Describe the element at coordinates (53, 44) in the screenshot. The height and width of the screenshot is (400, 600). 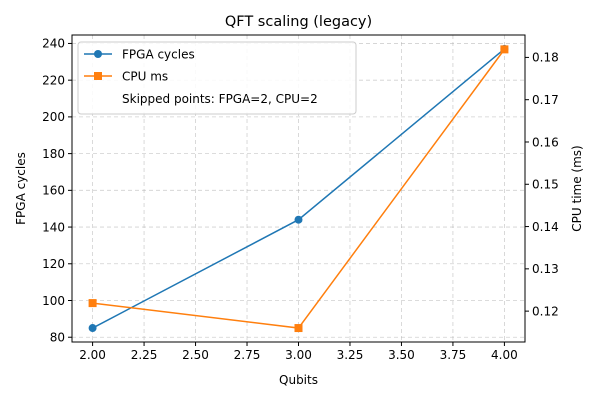
I see `y-left-tick-label: 240` at that location.